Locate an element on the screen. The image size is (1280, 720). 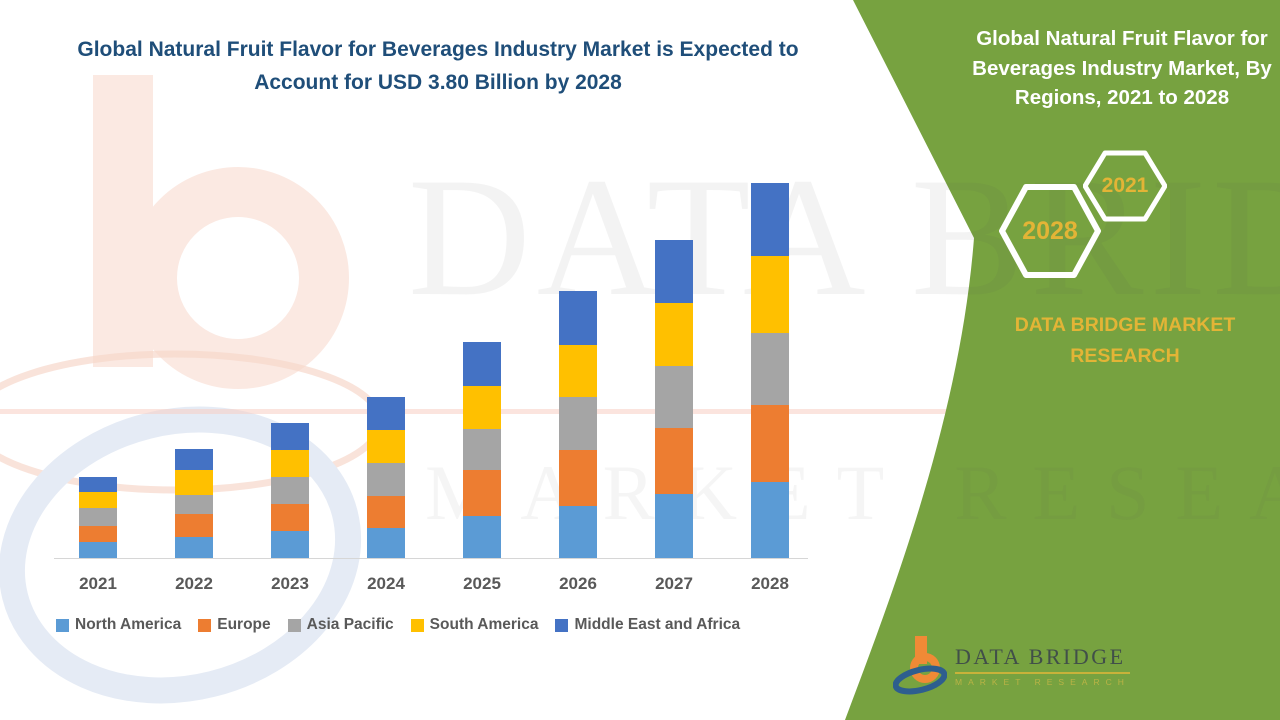
bar-segment-2028-south-america is located at coordinates (770, 294).